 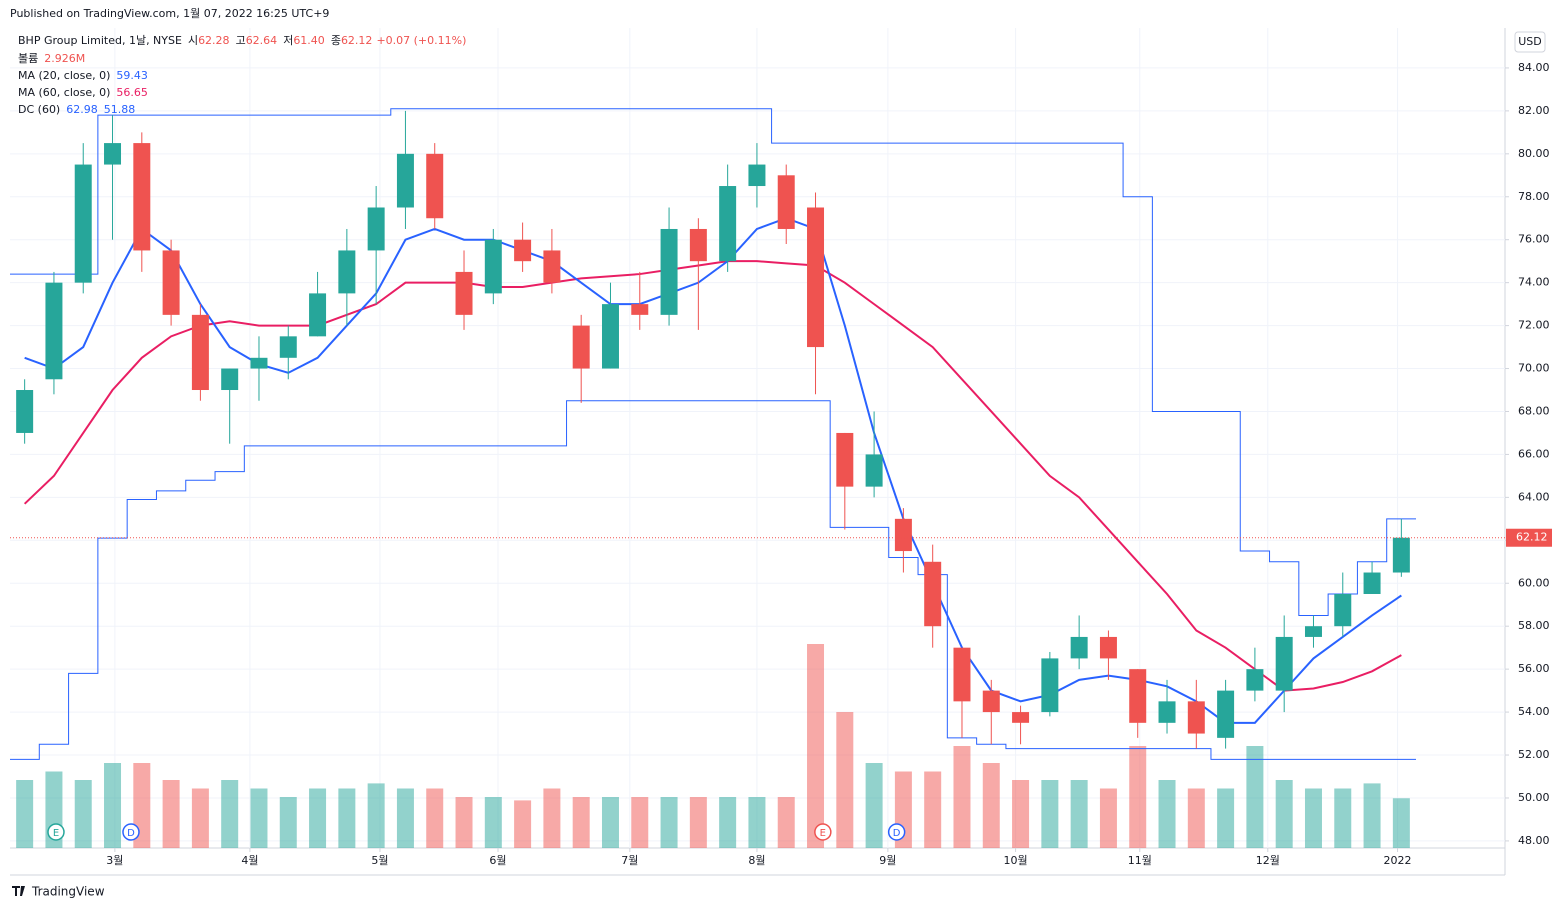 What do you see at coordinates (1534, 582) in the screenshot?
I see `y-tick-label: 60.00` at bounding box center [1534, 582].